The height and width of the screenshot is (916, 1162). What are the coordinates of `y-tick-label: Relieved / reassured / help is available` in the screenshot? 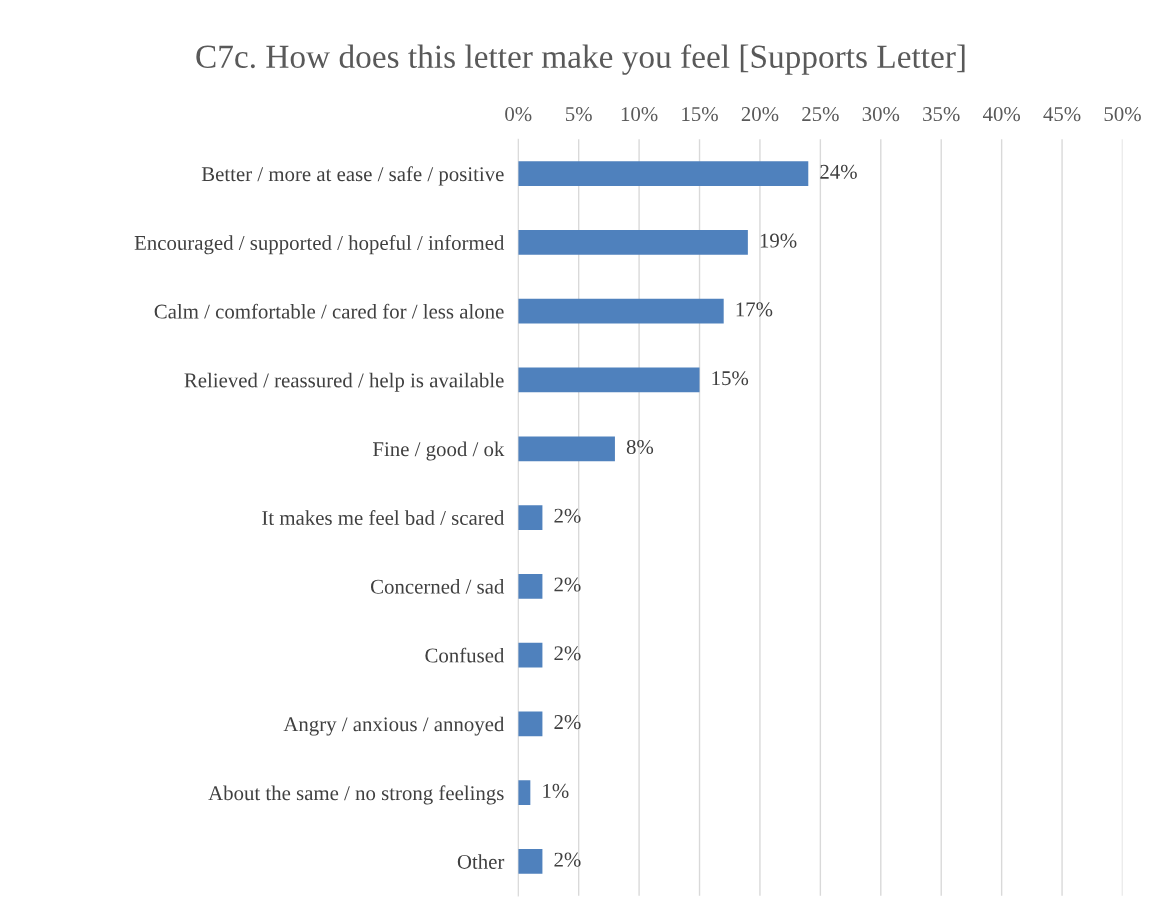 It's located at (344, 382).